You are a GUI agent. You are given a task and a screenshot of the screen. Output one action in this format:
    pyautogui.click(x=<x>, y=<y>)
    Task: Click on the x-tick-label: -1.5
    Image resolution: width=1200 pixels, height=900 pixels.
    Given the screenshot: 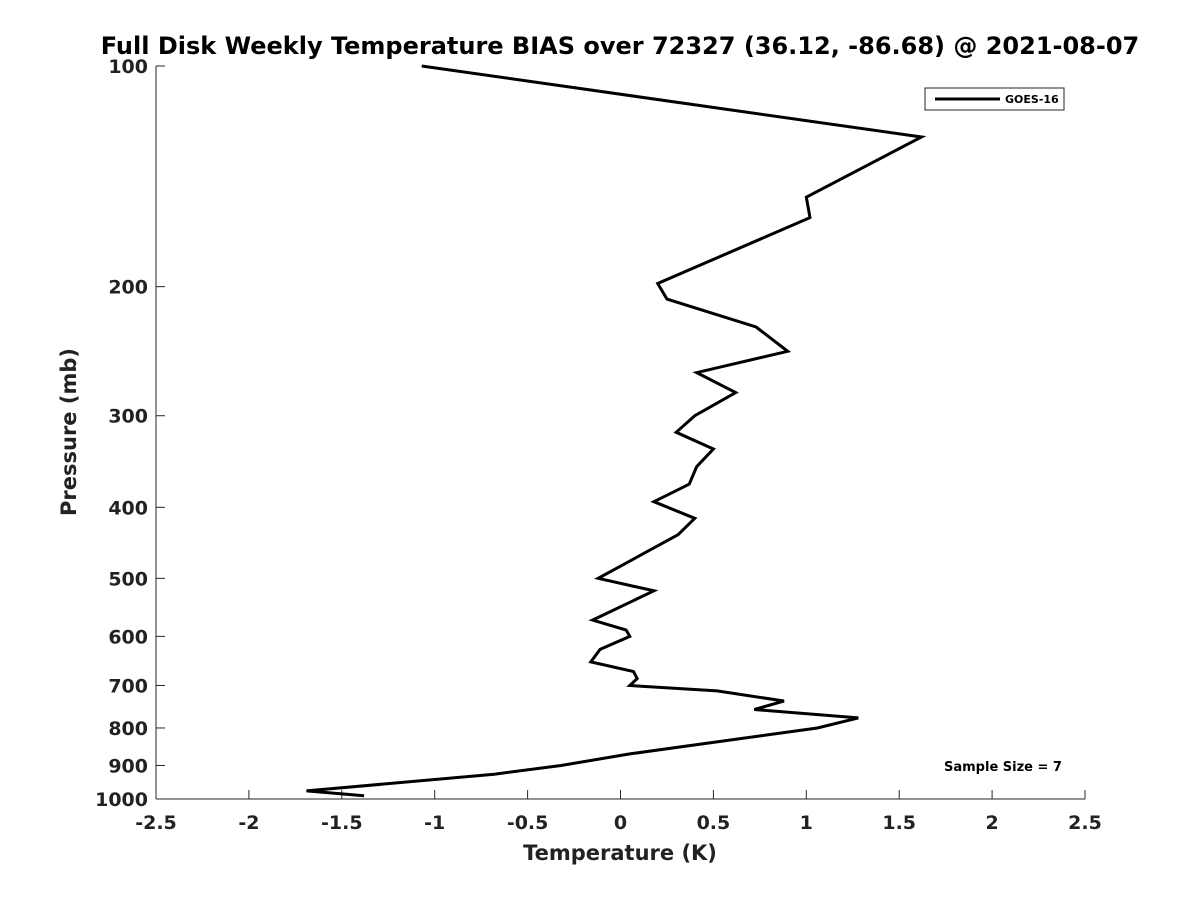 What is the action you would take?
    pyautogui.click(x=342, y=823)
    